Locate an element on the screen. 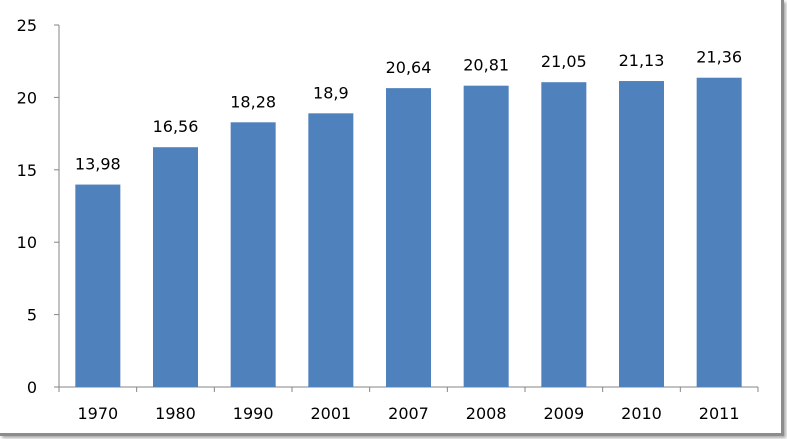 Image resolution: width=787 pixels, height=439 pixels. data-label-1990: 18,28 is located at coordinates (253, 101).